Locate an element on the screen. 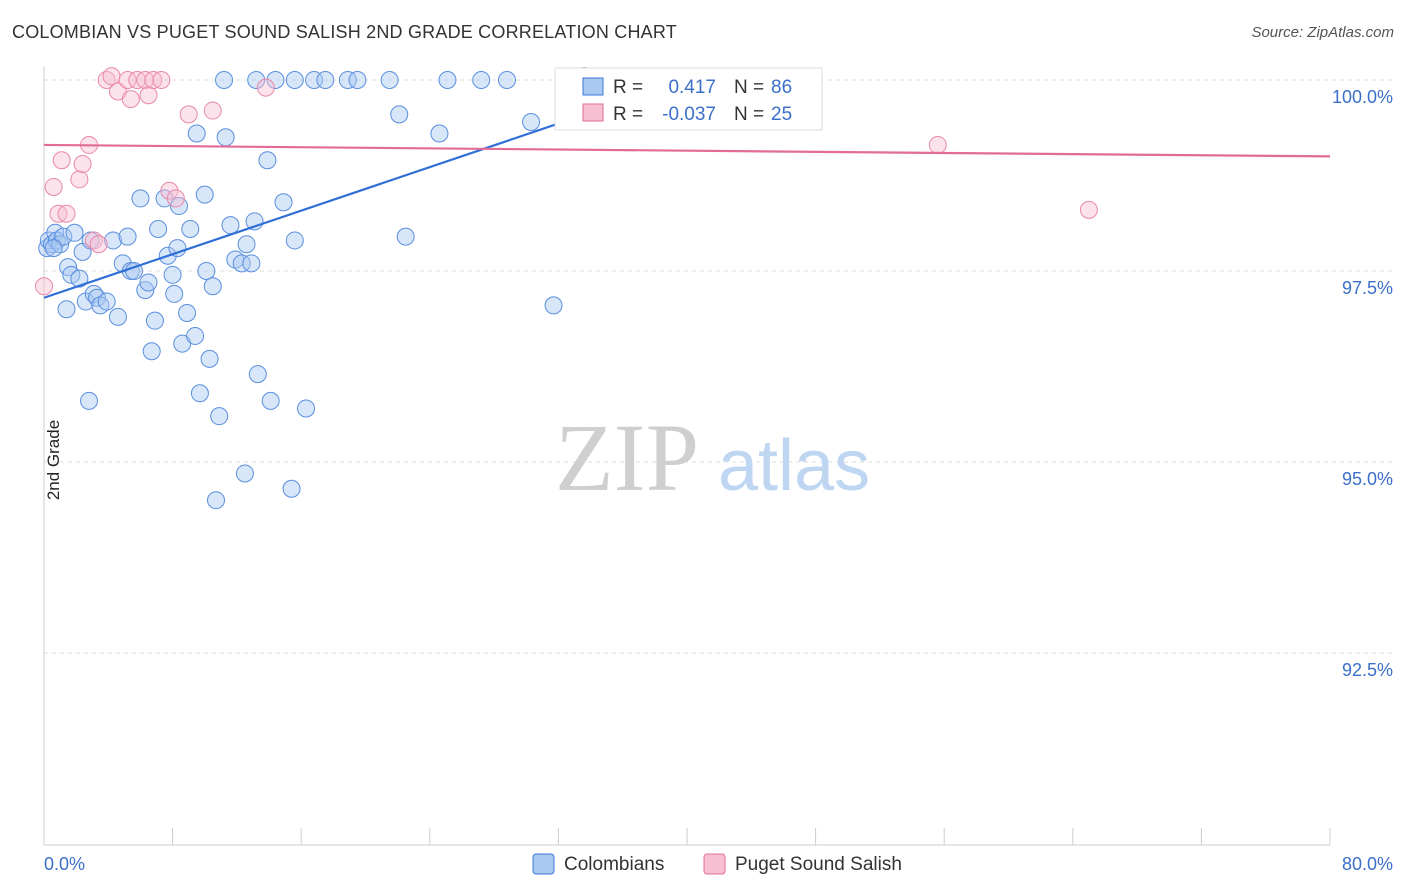  n-value: 25 is located at coordinates (781, 114).